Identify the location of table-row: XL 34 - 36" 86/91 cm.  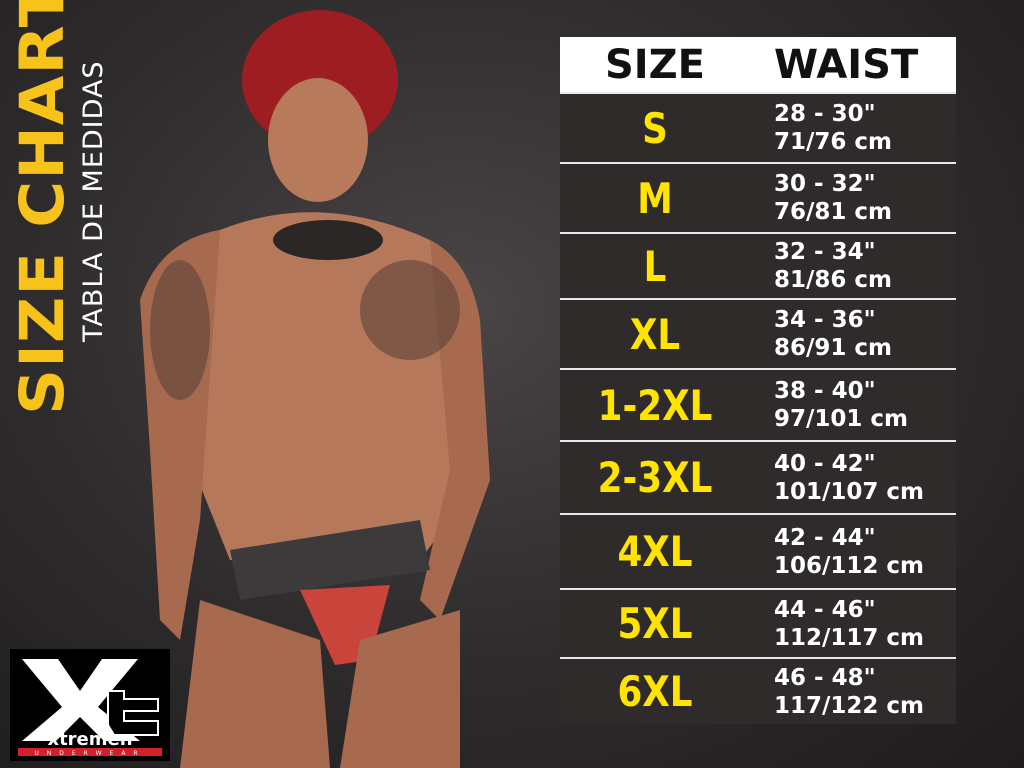
(758, 333).